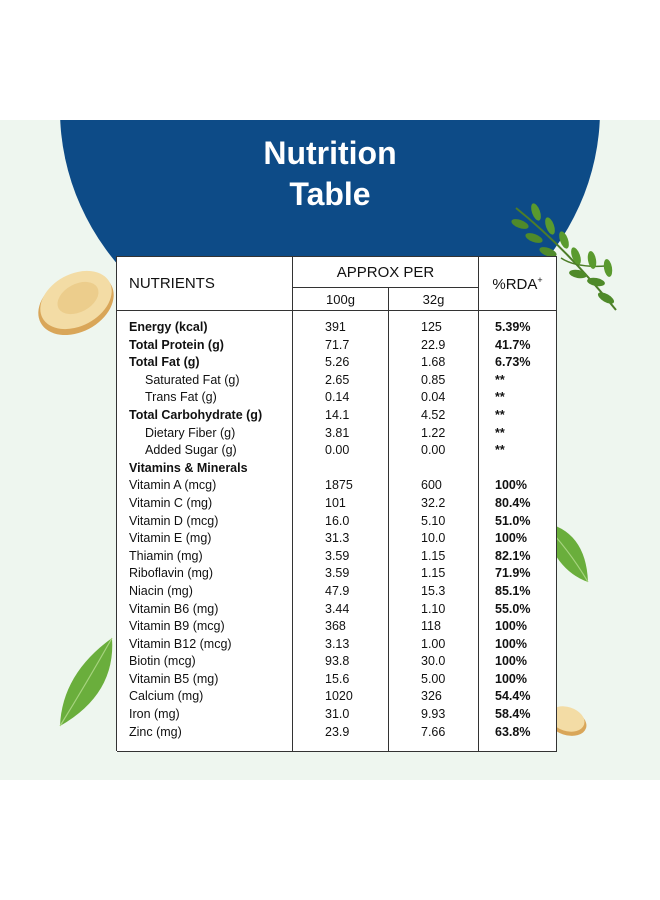 The height and width of the screenshot is (900, 660). Describe the element at coordinates (513, 696) in the screenshot. I see `rda-percent: 54.4%` at that location.